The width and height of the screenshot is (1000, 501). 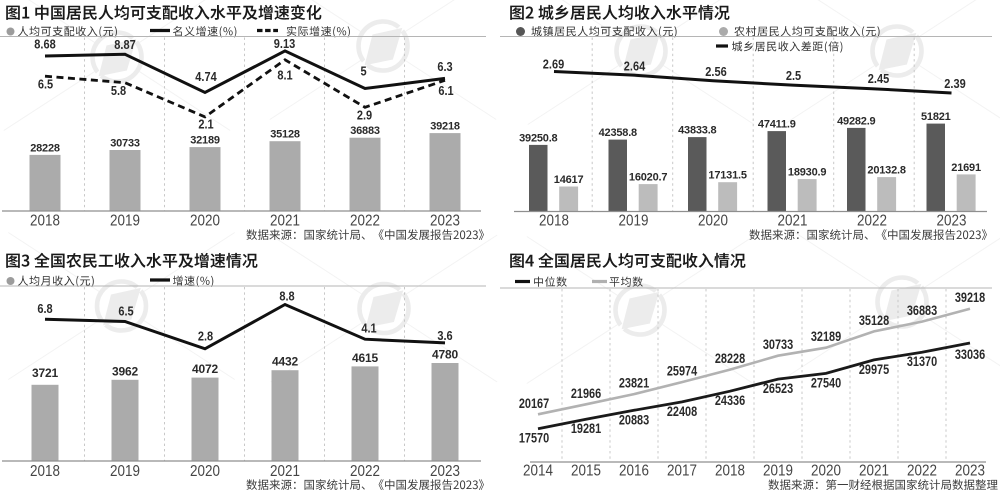 What do you see at coordinates (586, 394) in the screenshot?
I see `svg-text: 21966` at bounding box center [586, 394].